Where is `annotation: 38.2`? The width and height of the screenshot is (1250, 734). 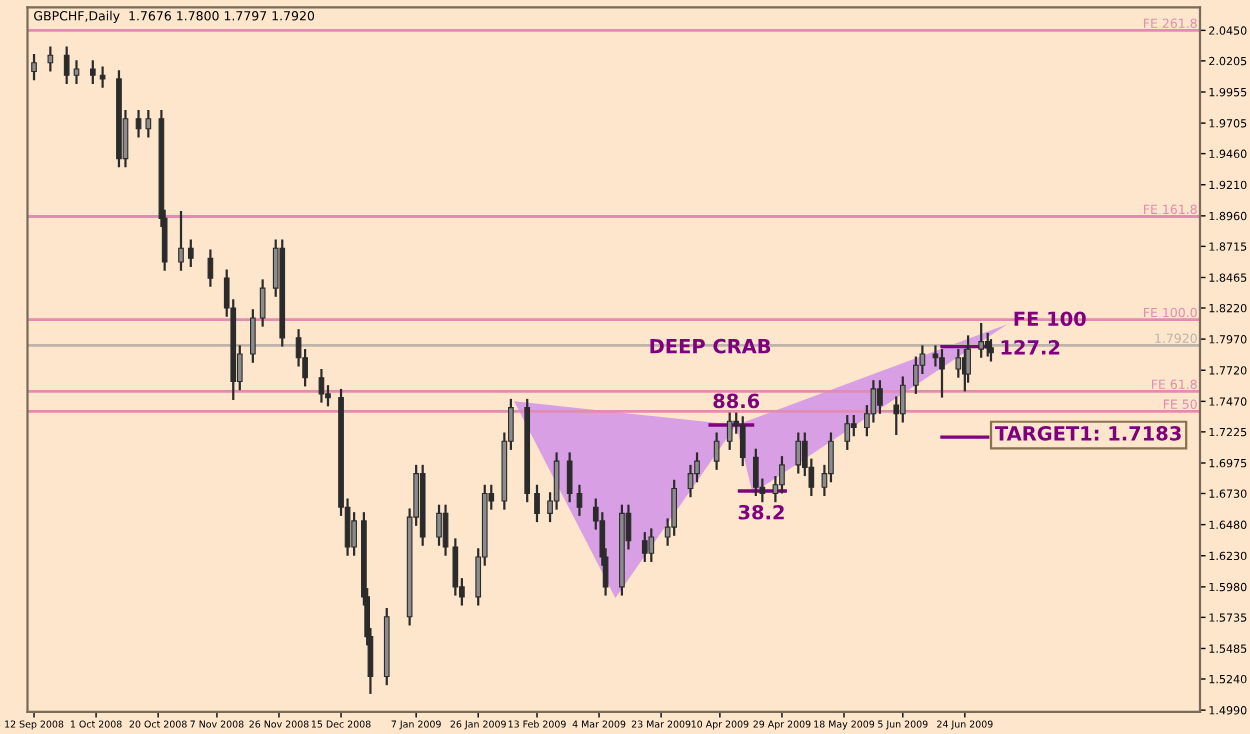
annotation: 38.2 is located at coordinates (761, 512).